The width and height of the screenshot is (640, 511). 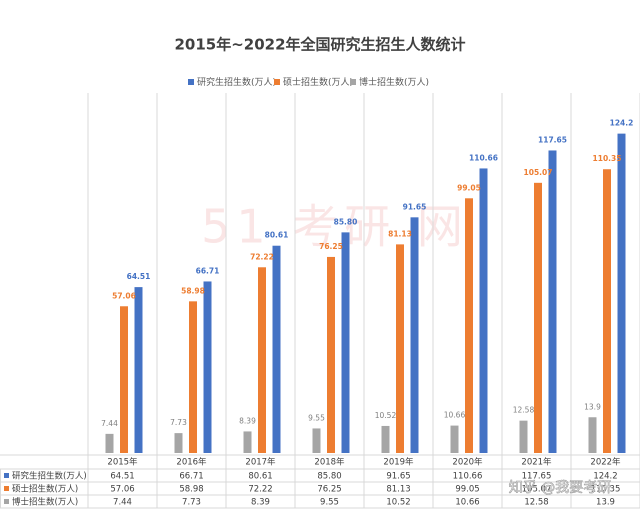 I want to click on table-cell: 64.51, so click(x=122, y=477).